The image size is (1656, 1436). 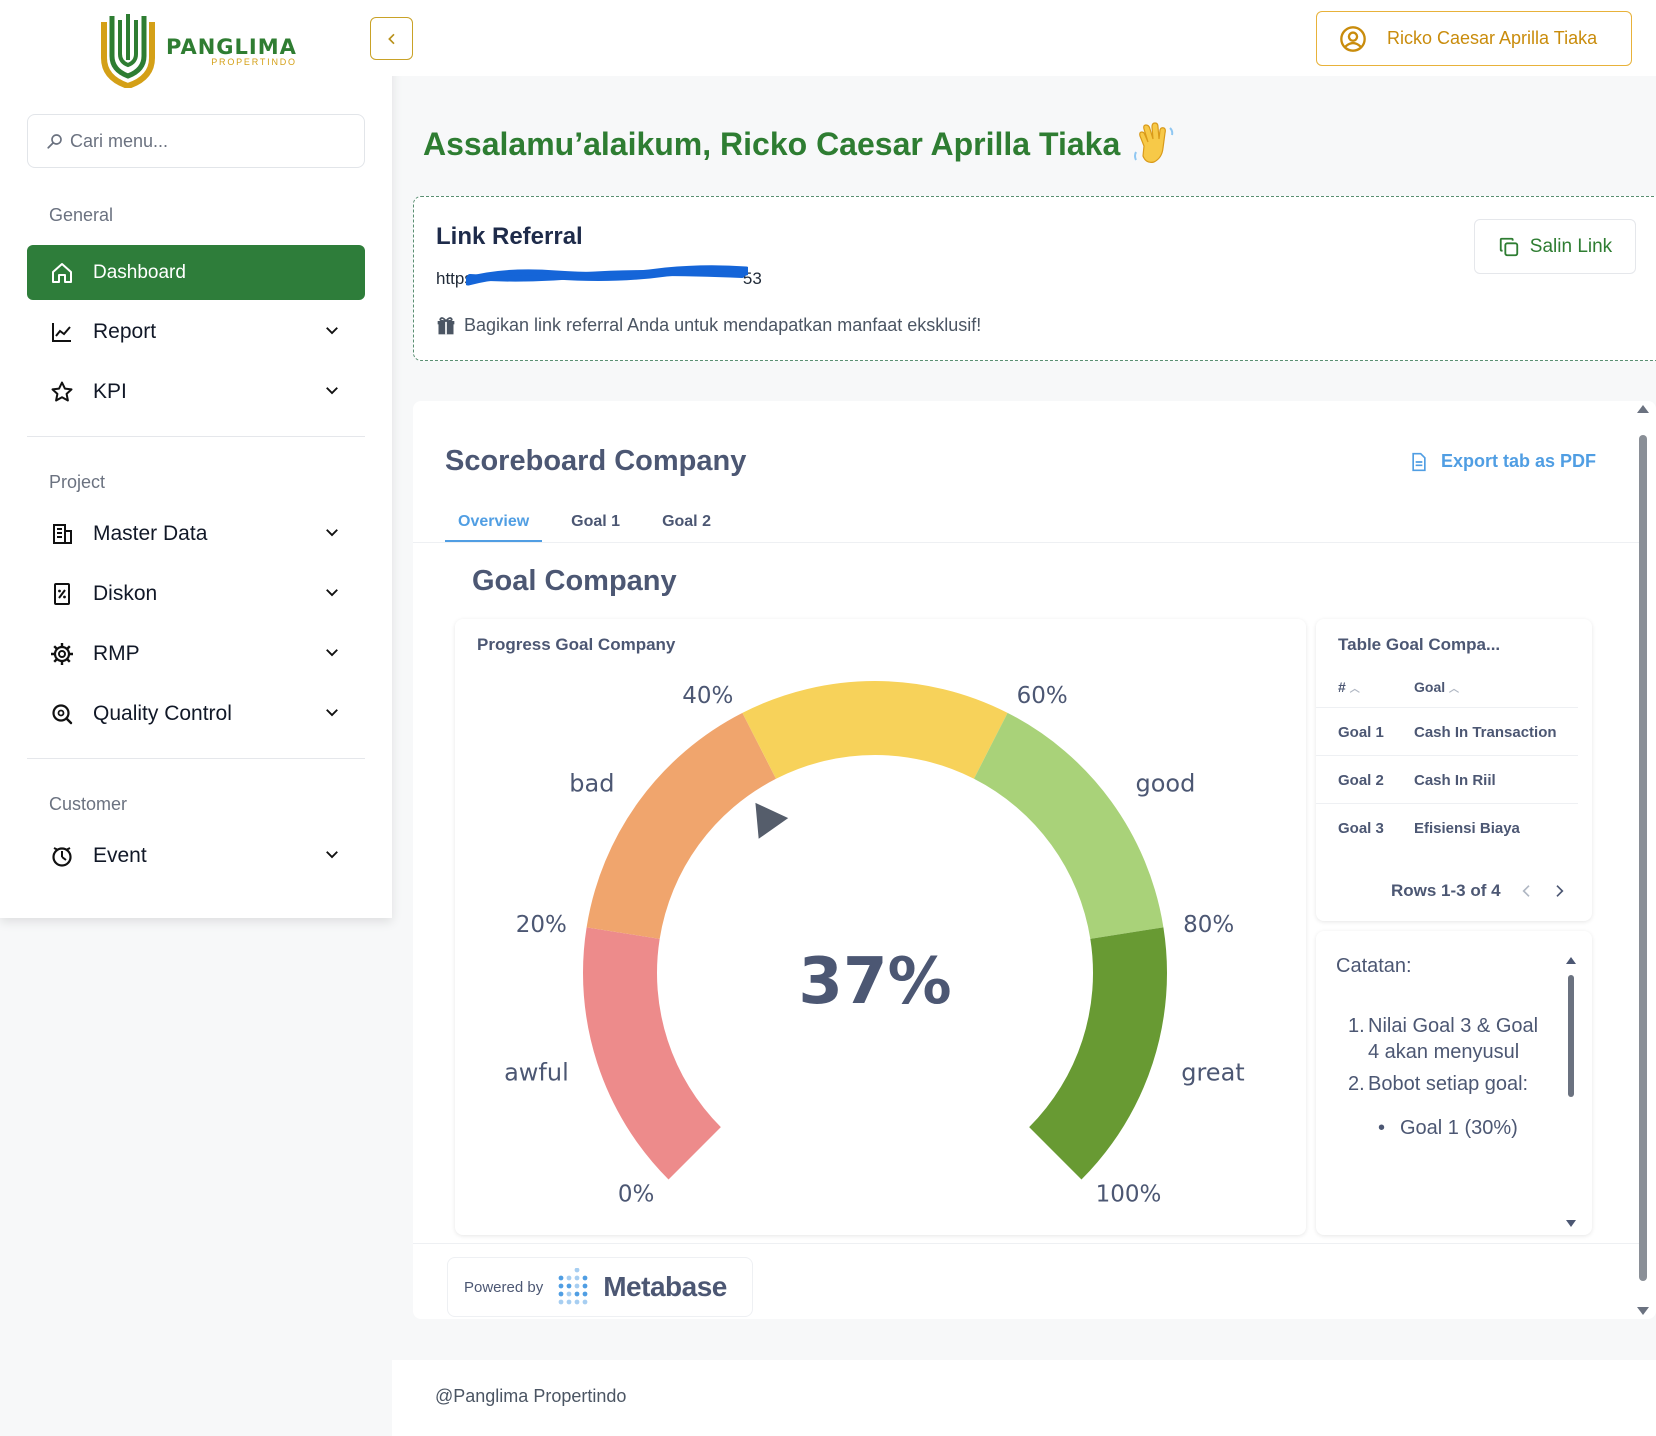 What do you see at coordinates (139, 272) in the screenshot?
I see `sidebar-item-label: Dashboard` at bounding box center [139, 272].